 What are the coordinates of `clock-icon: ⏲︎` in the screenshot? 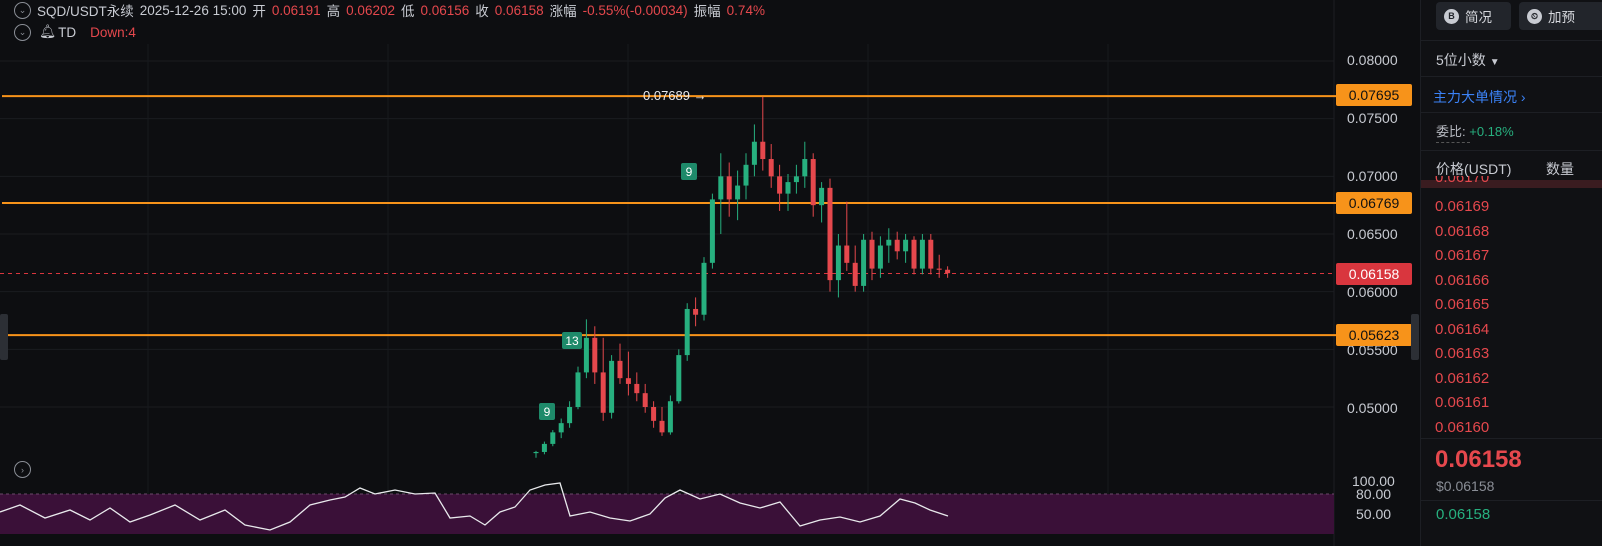 It's located at (1534, 16).